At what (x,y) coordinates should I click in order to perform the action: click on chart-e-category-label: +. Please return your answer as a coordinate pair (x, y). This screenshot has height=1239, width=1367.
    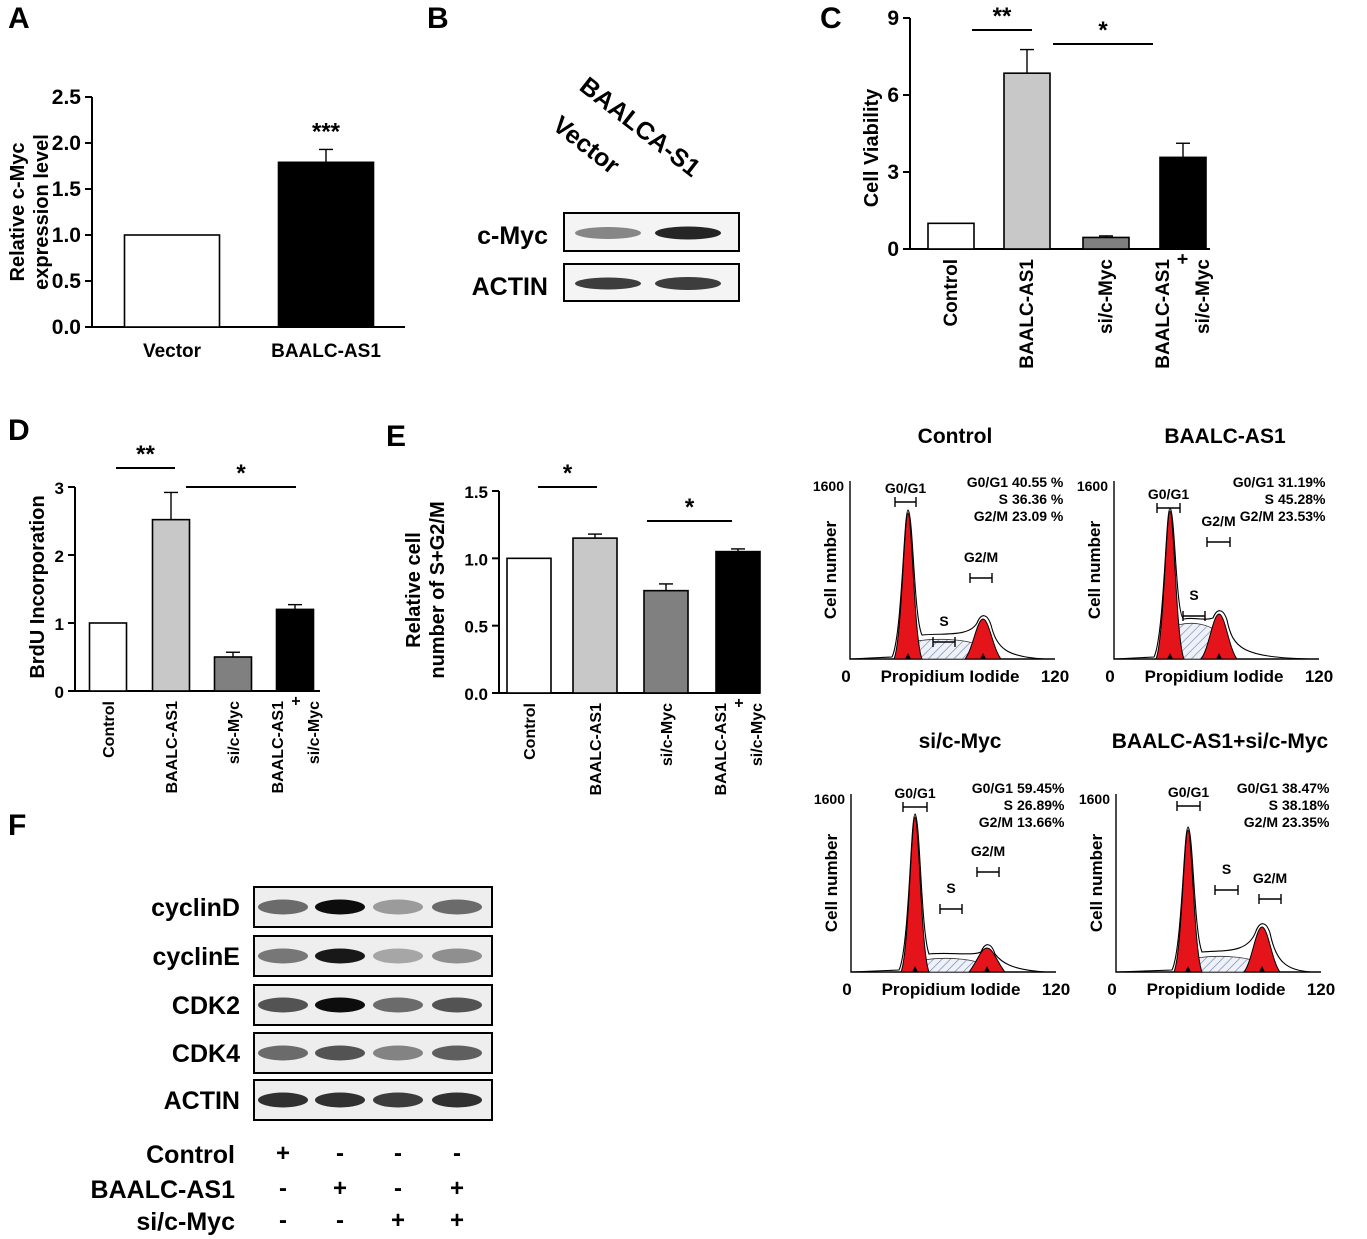
    Looking at the image, I should click on (739, 702).